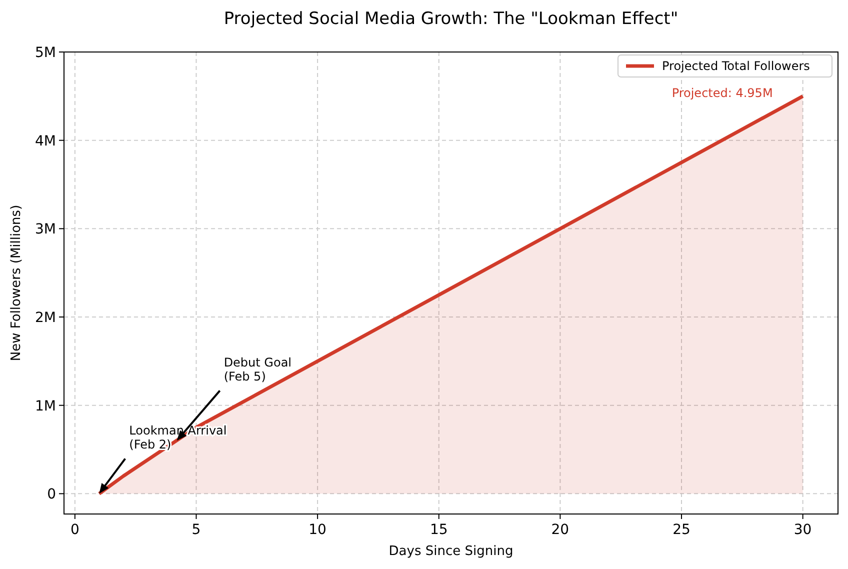 This screenshot has height=569, width=848. I want to click on x-tick-label: 30, so click(803, 530).